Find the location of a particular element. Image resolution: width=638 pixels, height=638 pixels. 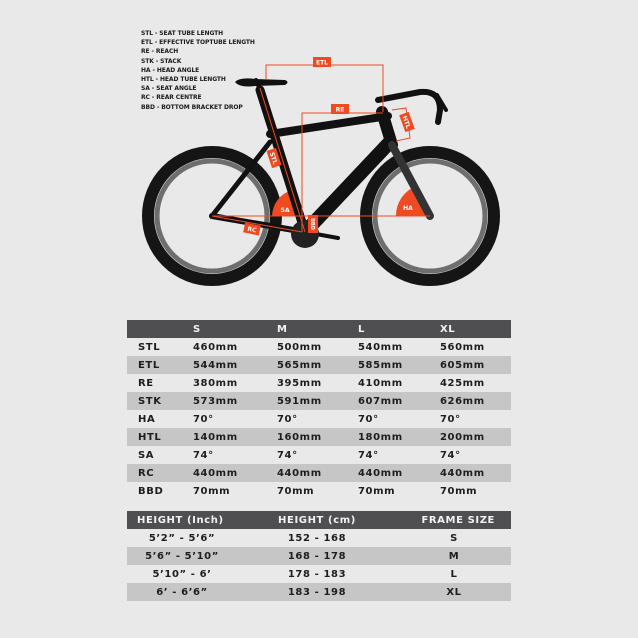

saddle is located at coordinates (261, 82).